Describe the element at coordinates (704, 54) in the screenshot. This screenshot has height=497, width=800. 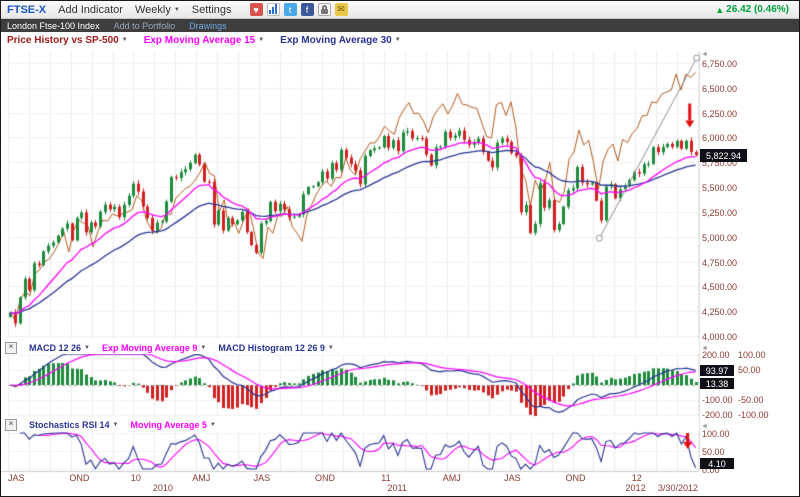
I see `collapse-price-panel-icon: ◄` at that location.